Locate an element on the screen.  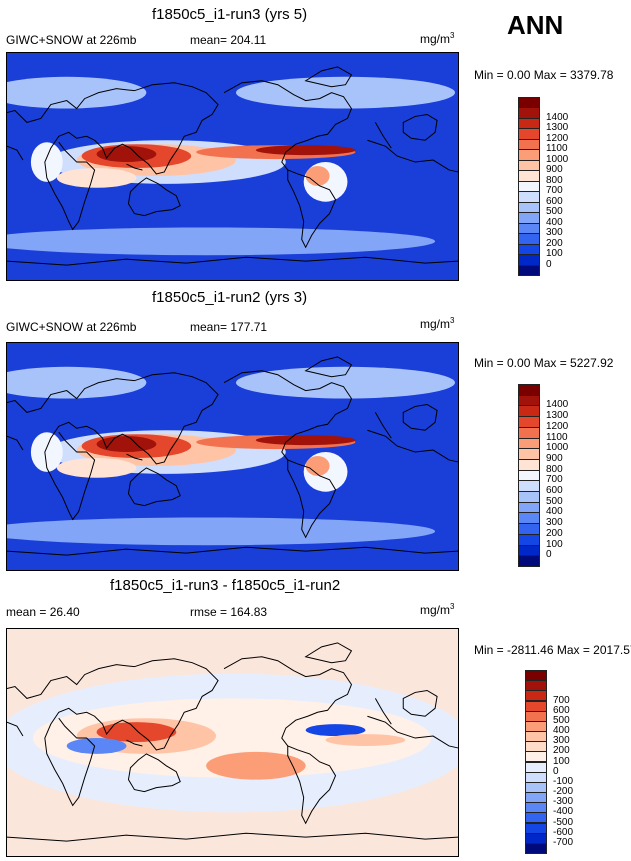
stat-label: mean = 26.40 is located at coordinates (43, 612).